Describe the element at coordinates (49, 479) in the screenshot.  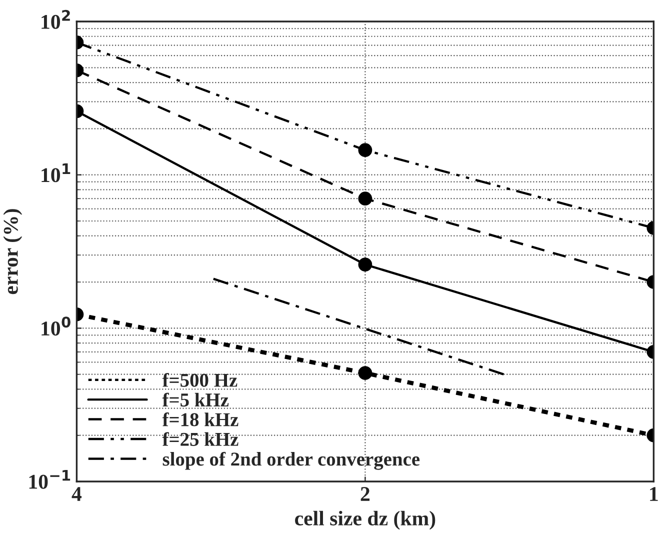
I see `y-tick-label: 10$^{−1}$` at that location.